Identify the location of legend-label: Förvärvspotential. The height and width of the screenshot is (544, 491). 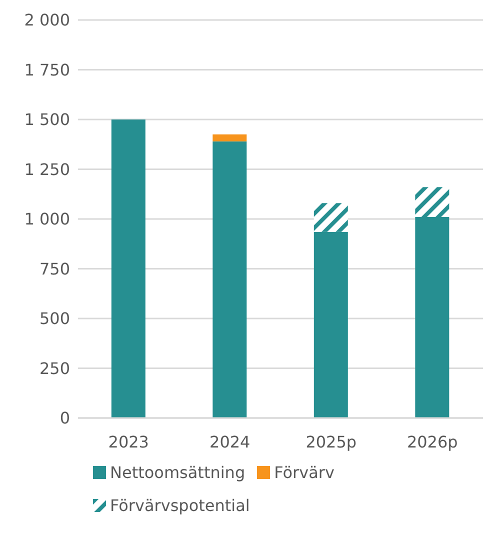
(180, 505).